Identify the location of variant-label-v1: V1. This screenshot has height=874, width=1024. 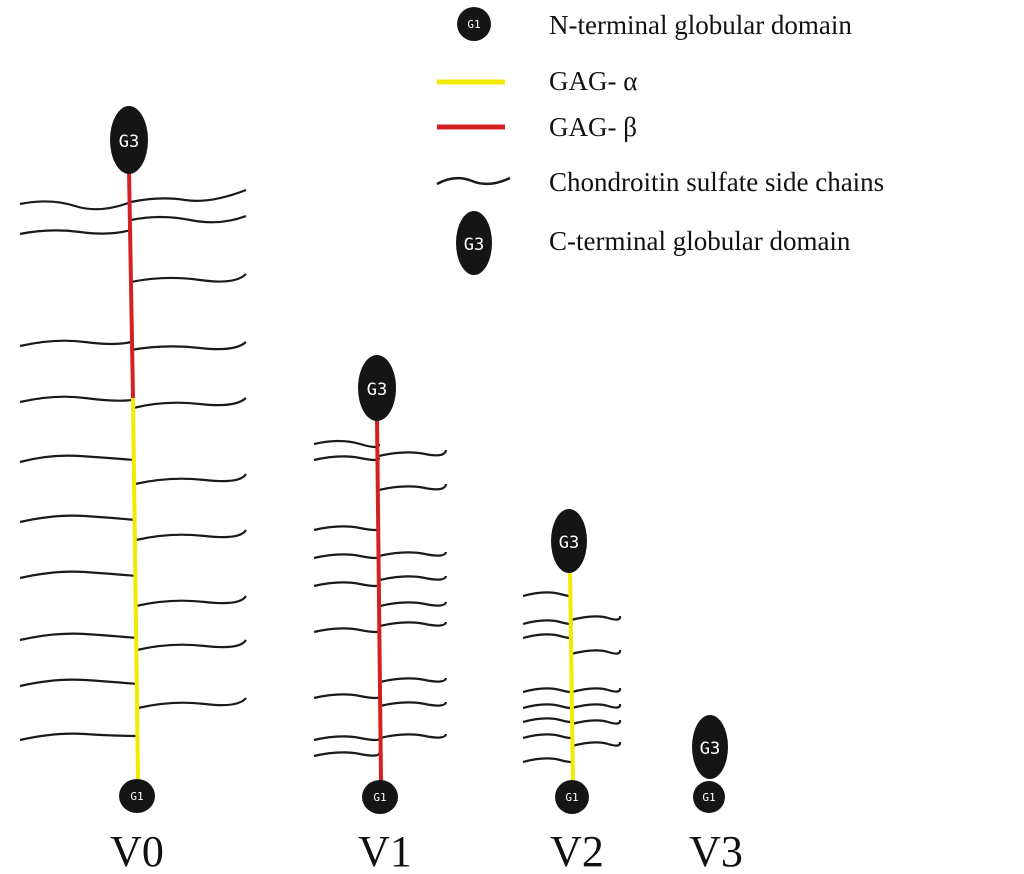
(385, 850).